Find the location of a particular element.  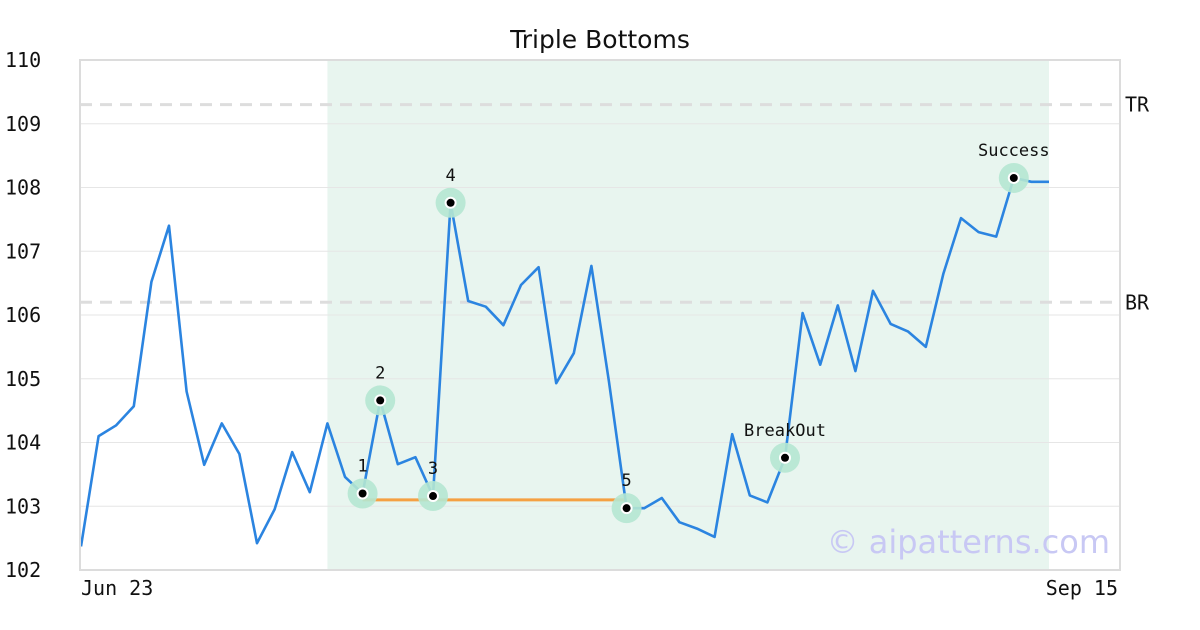

y-tick-label: 107 is located at coordinates (23, 251).